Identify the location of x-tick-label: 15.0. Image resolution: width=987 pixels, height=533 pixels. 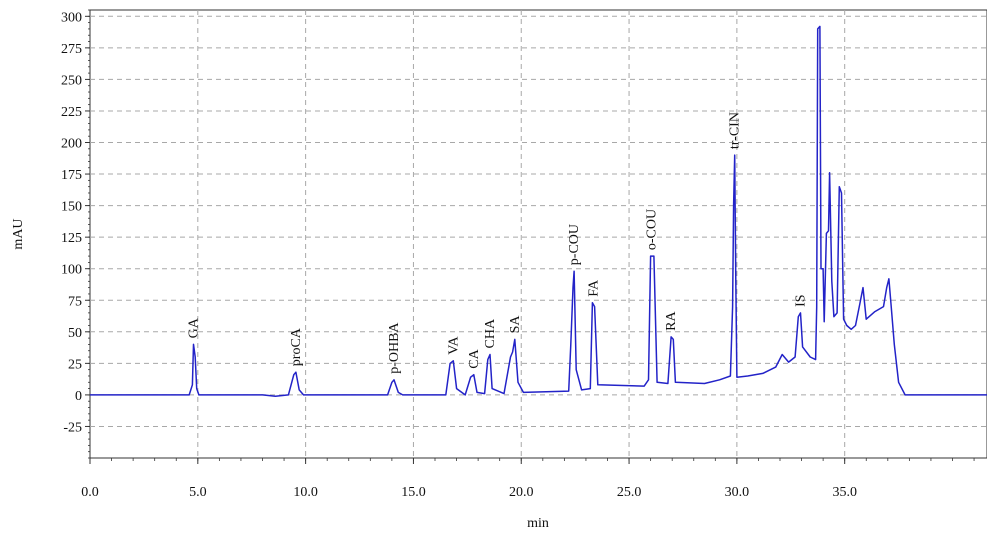
(413, 492).